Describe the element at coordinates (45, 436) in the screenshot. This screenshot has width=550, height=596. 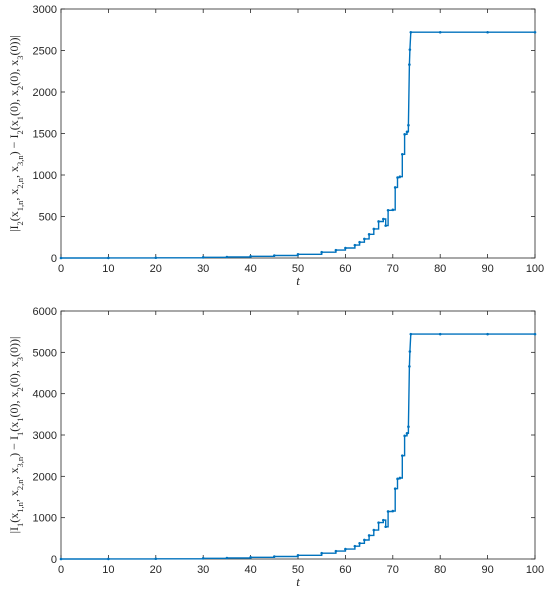
I see `y-tick-label: 3000` at that location.